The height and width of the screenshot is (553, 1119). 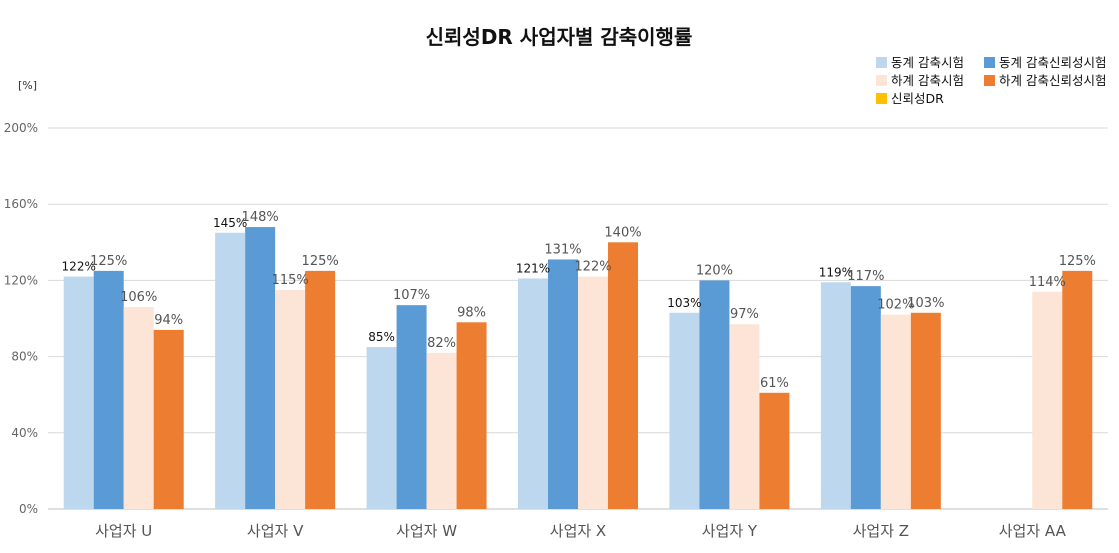 What do you see at coordinates (1052, 62) in the screenshot?
I see `legend-entry: 동계 감축신뢰성시험` at bounding box center [1052, 62].